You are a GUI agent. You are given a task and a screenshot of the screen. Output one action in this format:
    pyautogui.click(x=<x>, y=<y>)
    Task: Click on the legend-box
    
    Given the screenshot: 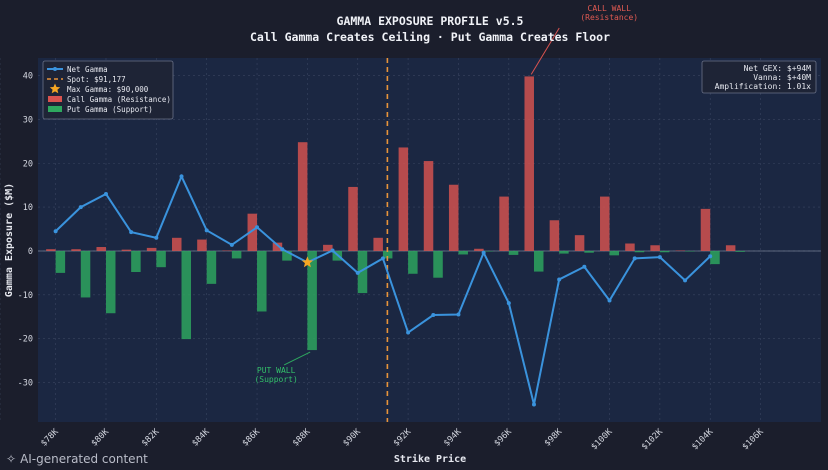 What is the action you would take?
    pyautogui.click(x=108, y=90)
    